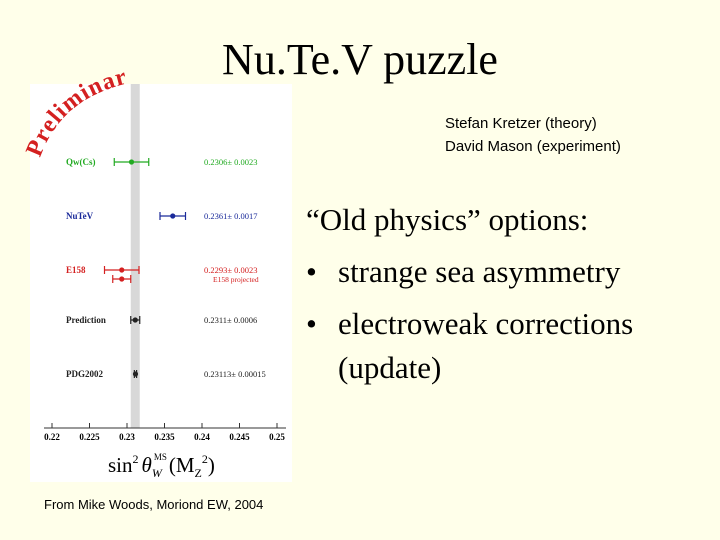 The height and width of the screenshot is (540, 720). What do you see at coordinates (231, 216) in the screenshot?
I see `value-label: 0.2361± 0.0017` at bounding box center [231, 216].